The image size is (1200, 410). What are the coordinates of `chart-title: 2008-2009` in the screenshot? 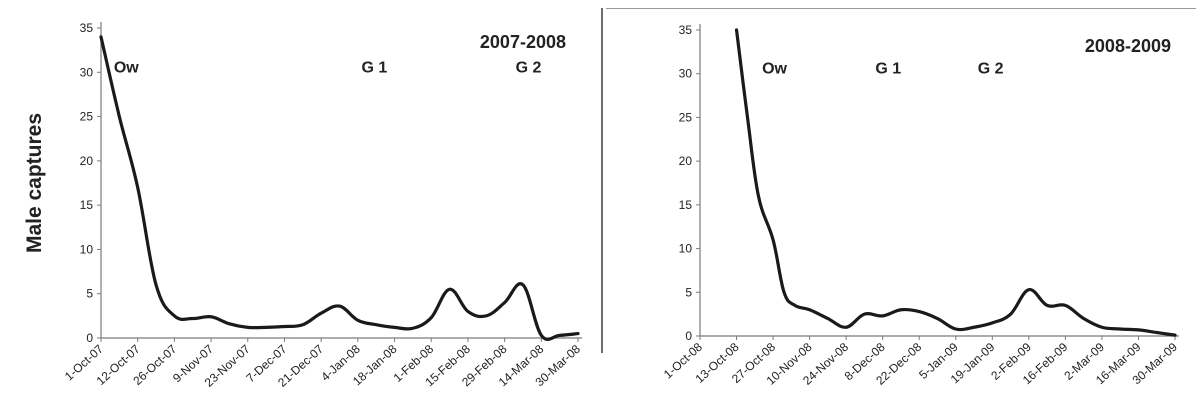 It's located at (1128, 46).